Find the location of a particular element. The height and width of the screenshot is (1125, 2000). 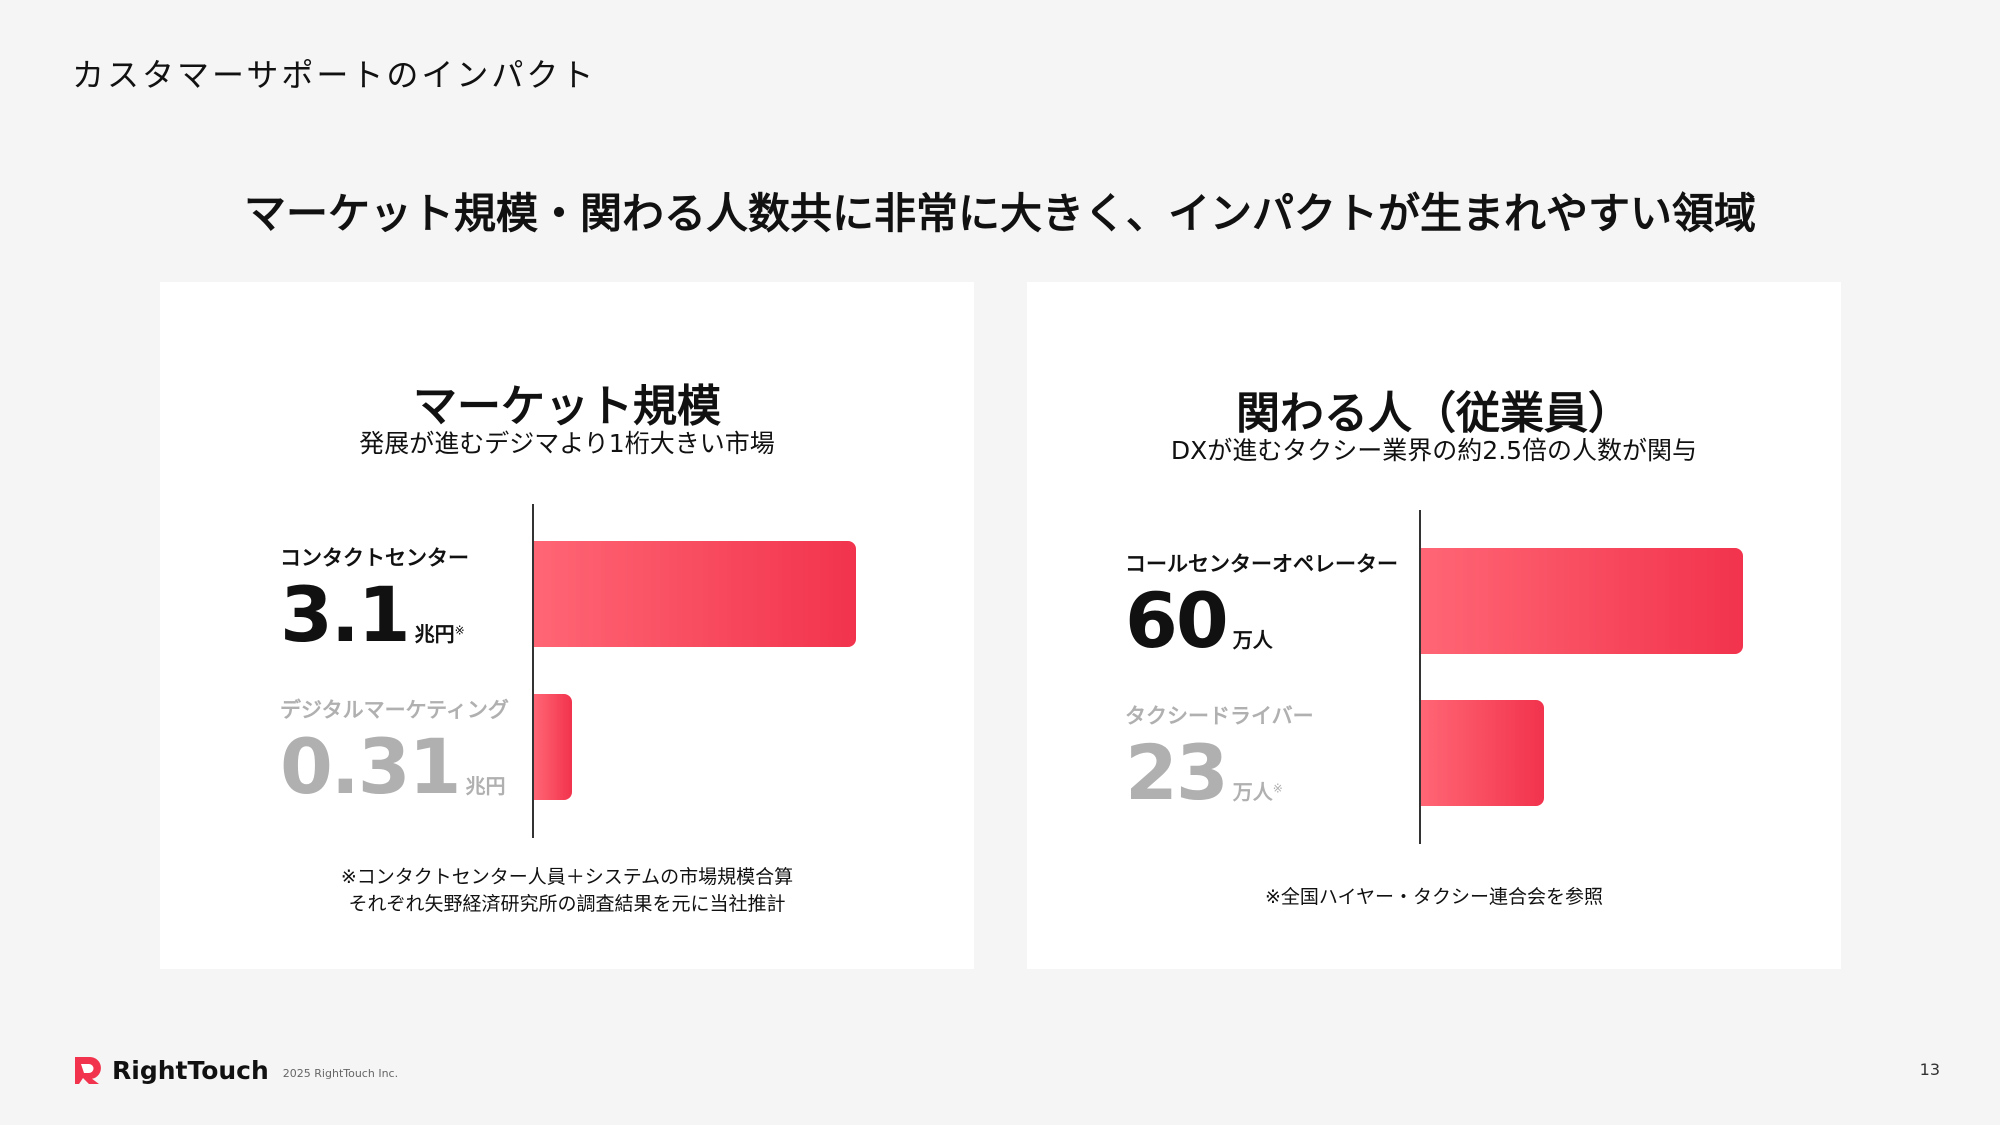

metric-contact-center: コンタクトセンター 3.1 兆円※ is located at coordinates (374, 598).